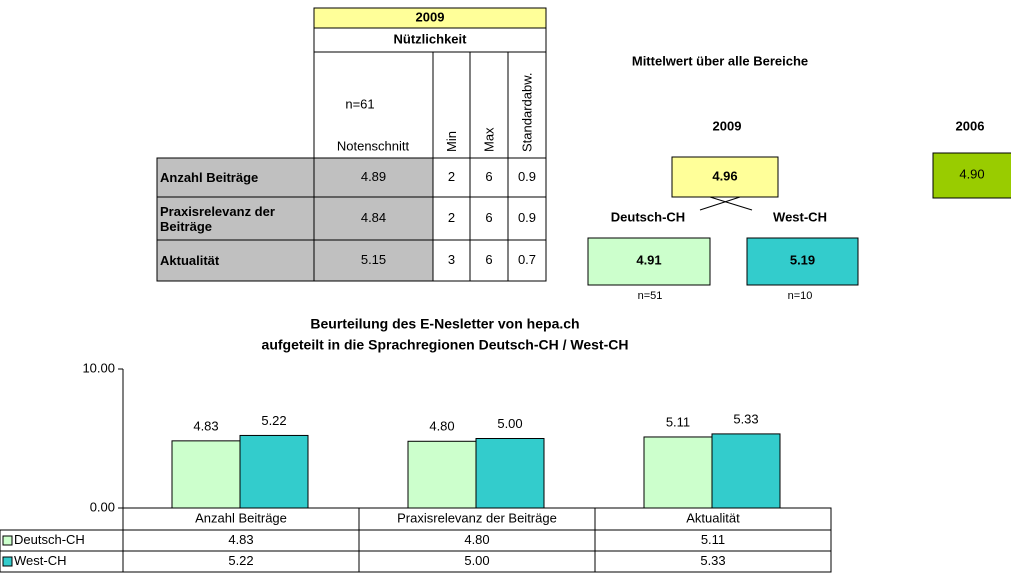 The height and width of the screenshot is (583, 1011). Describe the element at coordinates (451, 141) in the screenshot. I see `column-label: Min` at that location.